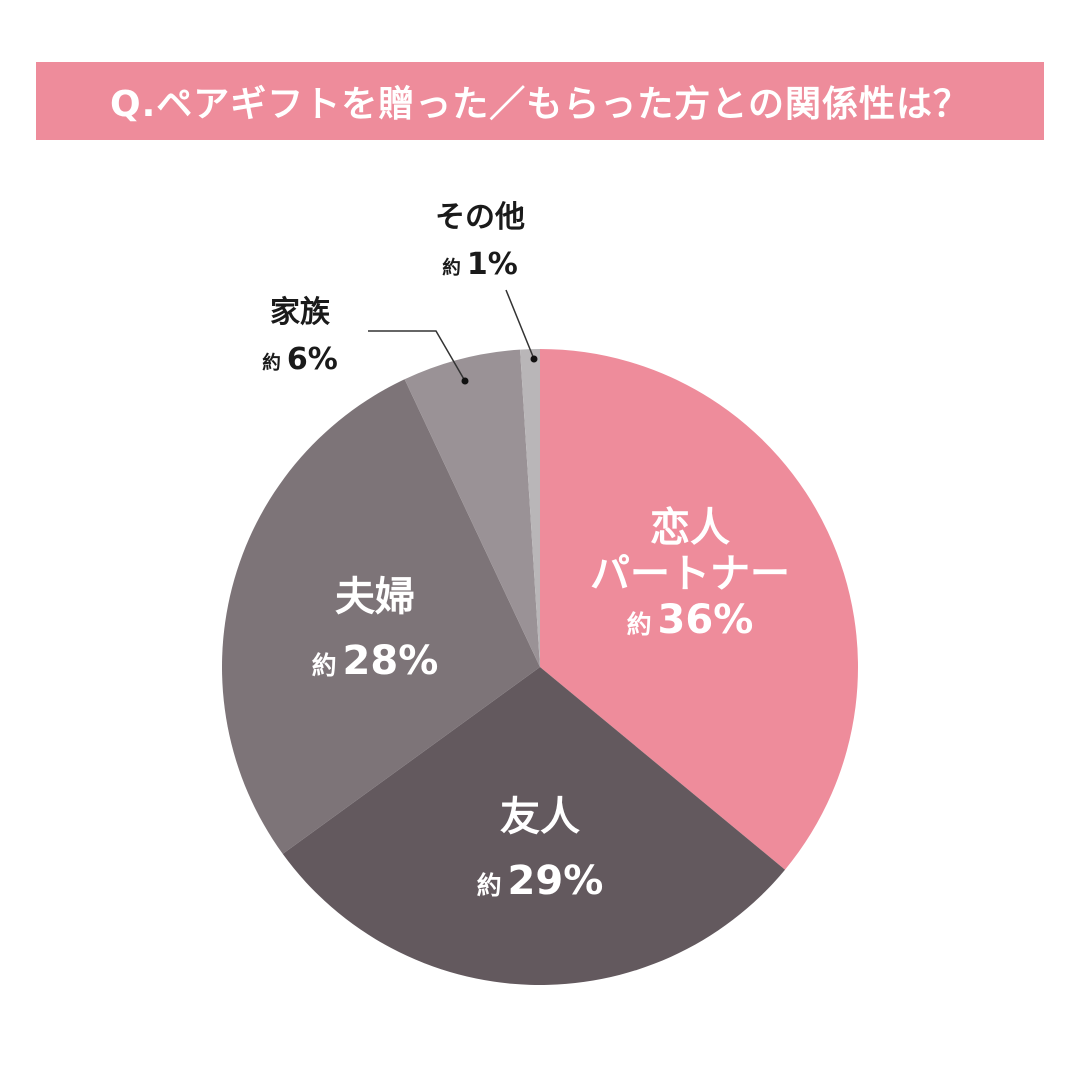 This screenshot has height=1080, width=1080. What do you see at coordinates (465, 381) in the screenshot?
I see `leader-dot-family` at bounding box center [465, 381].